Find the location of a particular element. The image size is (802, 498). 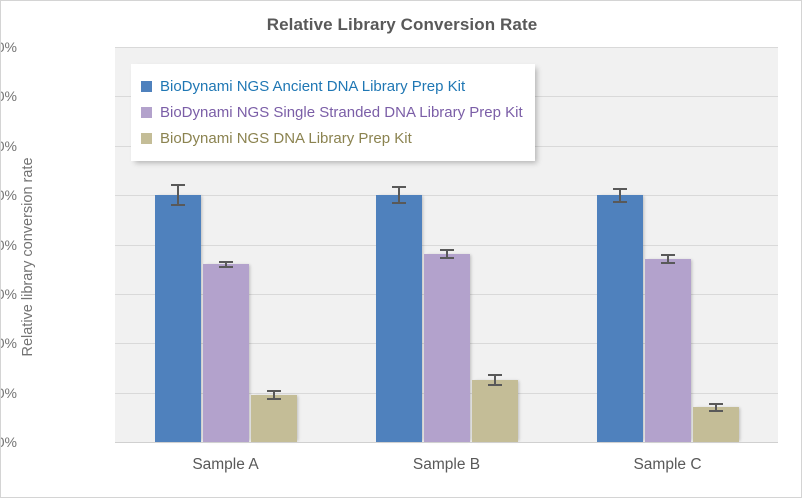

legend-item: BioDynami NGS DNA Library Prep Kit is located at coordinates (332, 138).